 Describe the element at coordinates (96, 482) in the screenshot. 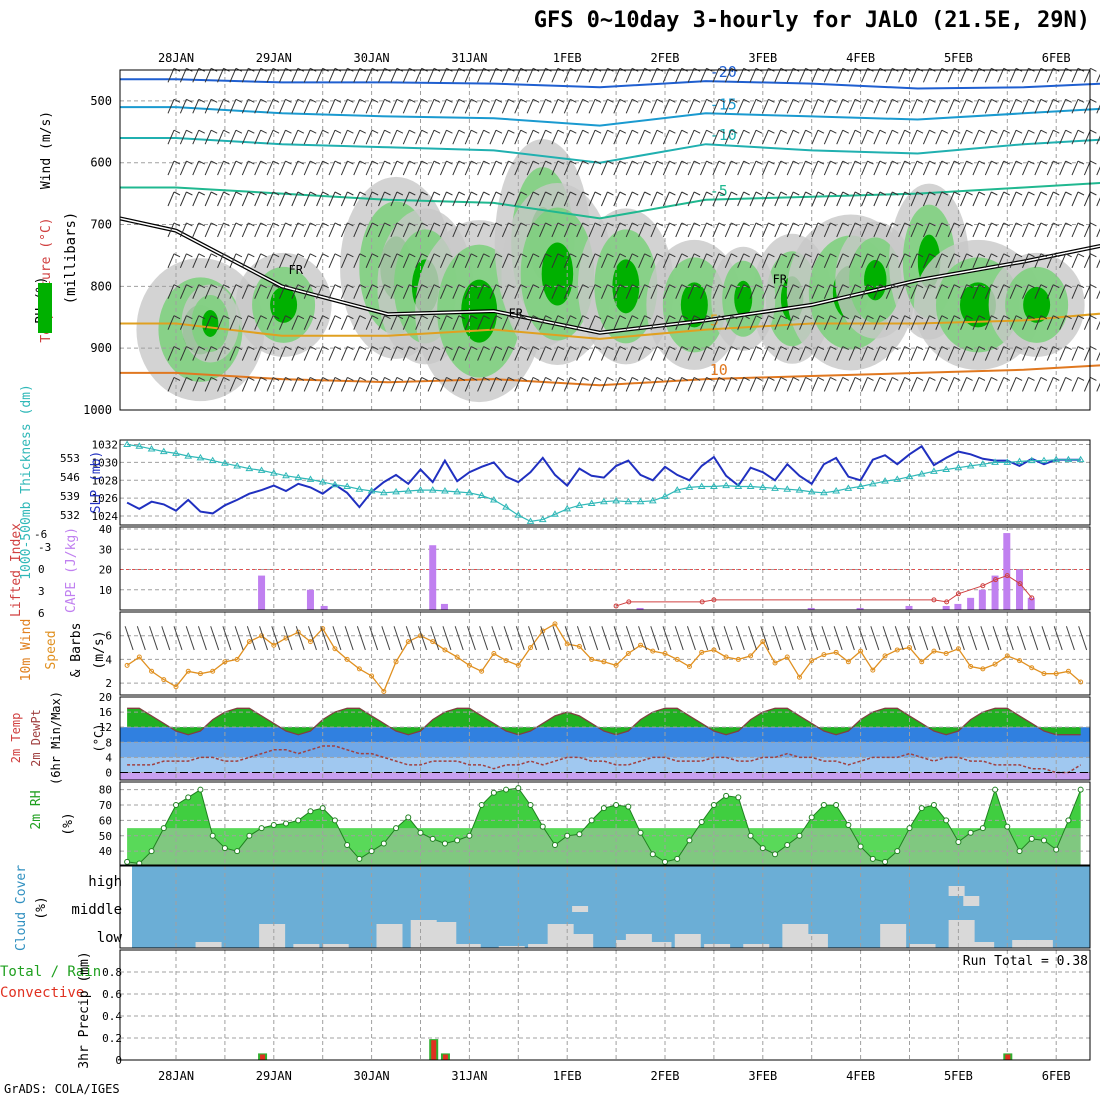

I see `slp-label: SLP (mb)` at that location.